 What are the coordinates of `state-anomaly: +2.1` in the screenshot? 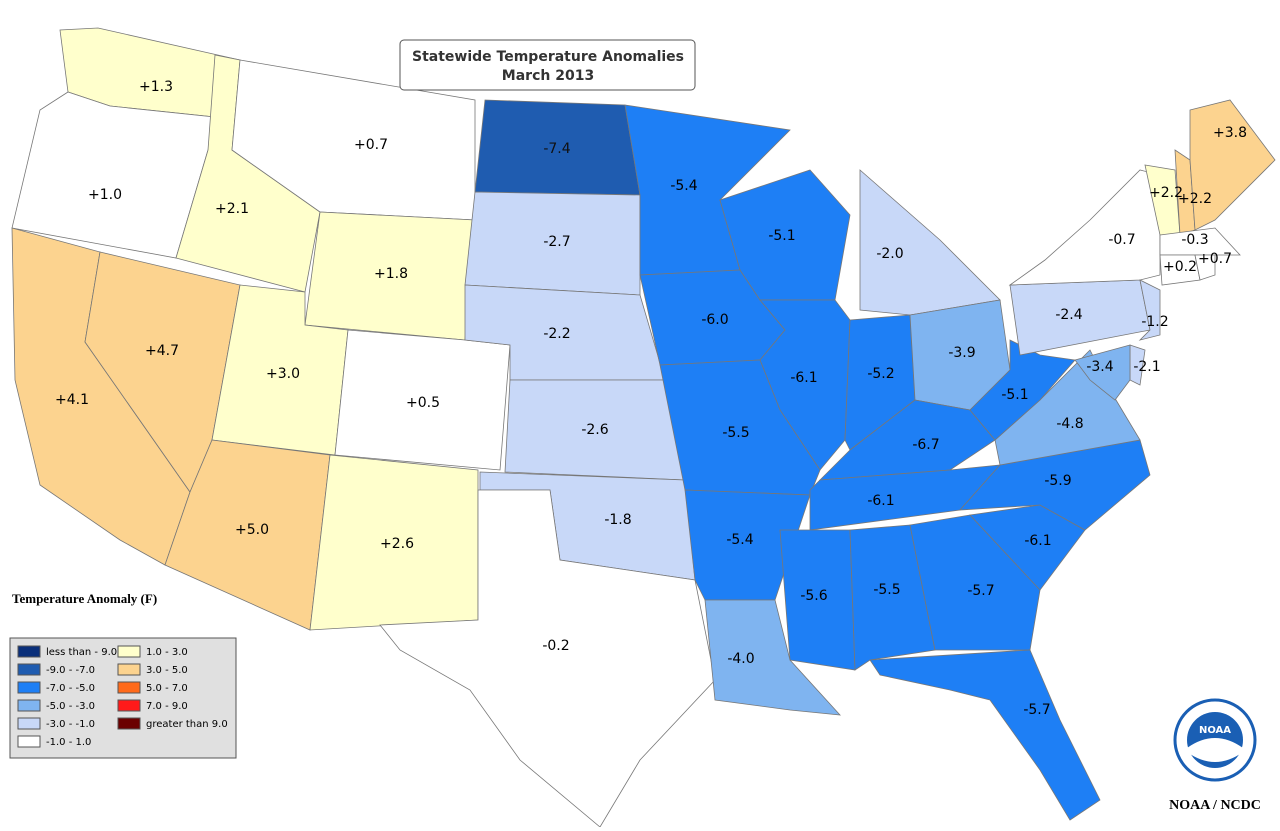 It's located at (232, 209).